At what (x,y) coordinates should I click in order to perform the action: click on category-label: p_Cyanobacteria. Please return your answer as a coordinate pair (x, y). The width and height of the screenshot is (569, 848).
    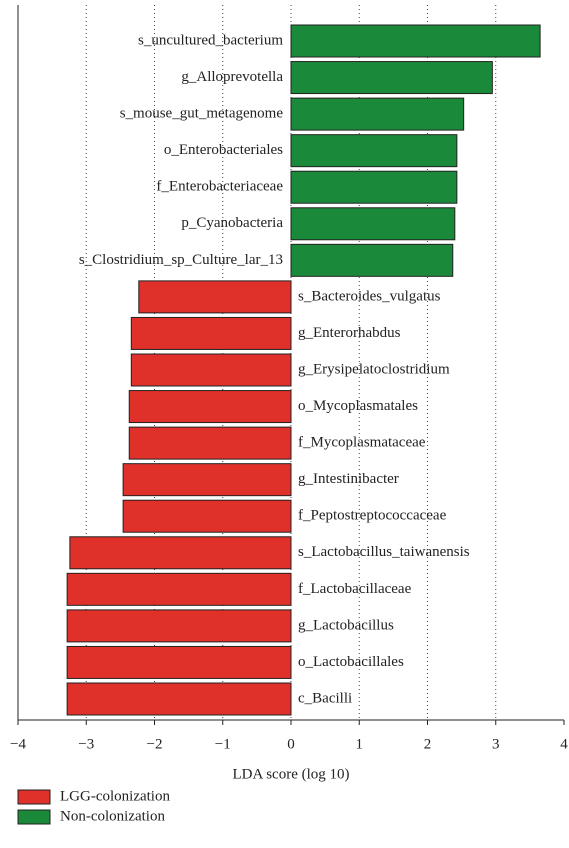
    Looking at the image, I should click on (232, 223).